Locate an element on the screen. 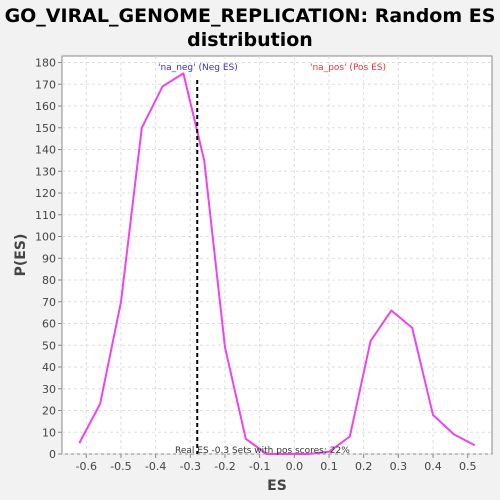  x-tick-label: -0.2 is located at coordinates (224, 466).